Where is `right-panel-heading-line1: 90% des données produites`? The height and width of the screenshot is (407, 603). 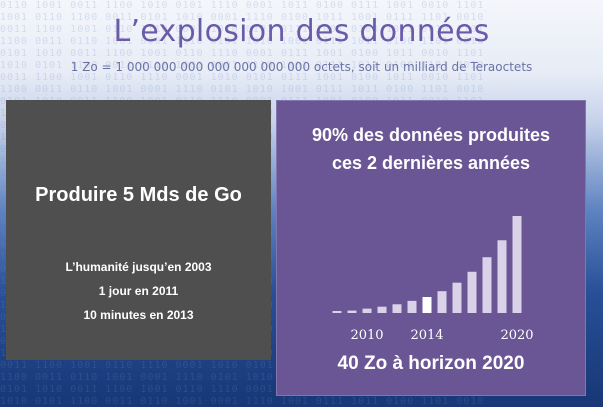
right-panel-heading-line1: 90% des données produites is located at coordinates (431, 135).